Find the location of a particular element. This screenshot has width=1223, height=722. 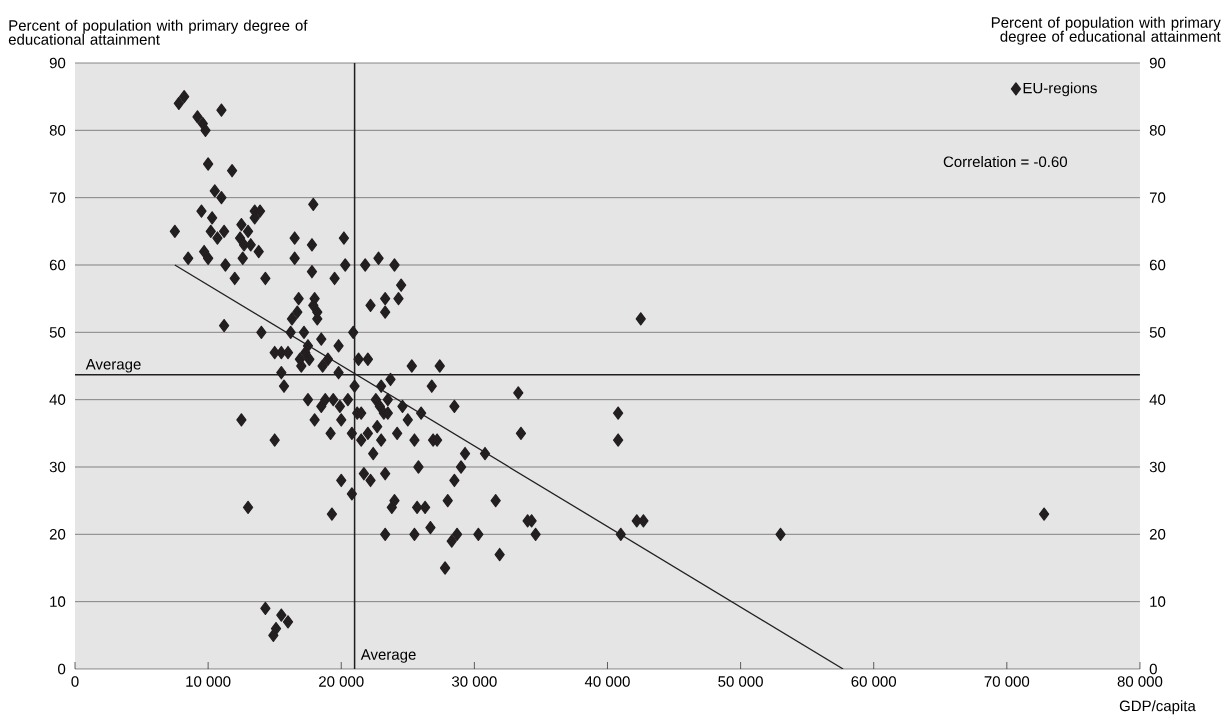

x-tick-label: 70 000 is located at coordinates (1007, 681).